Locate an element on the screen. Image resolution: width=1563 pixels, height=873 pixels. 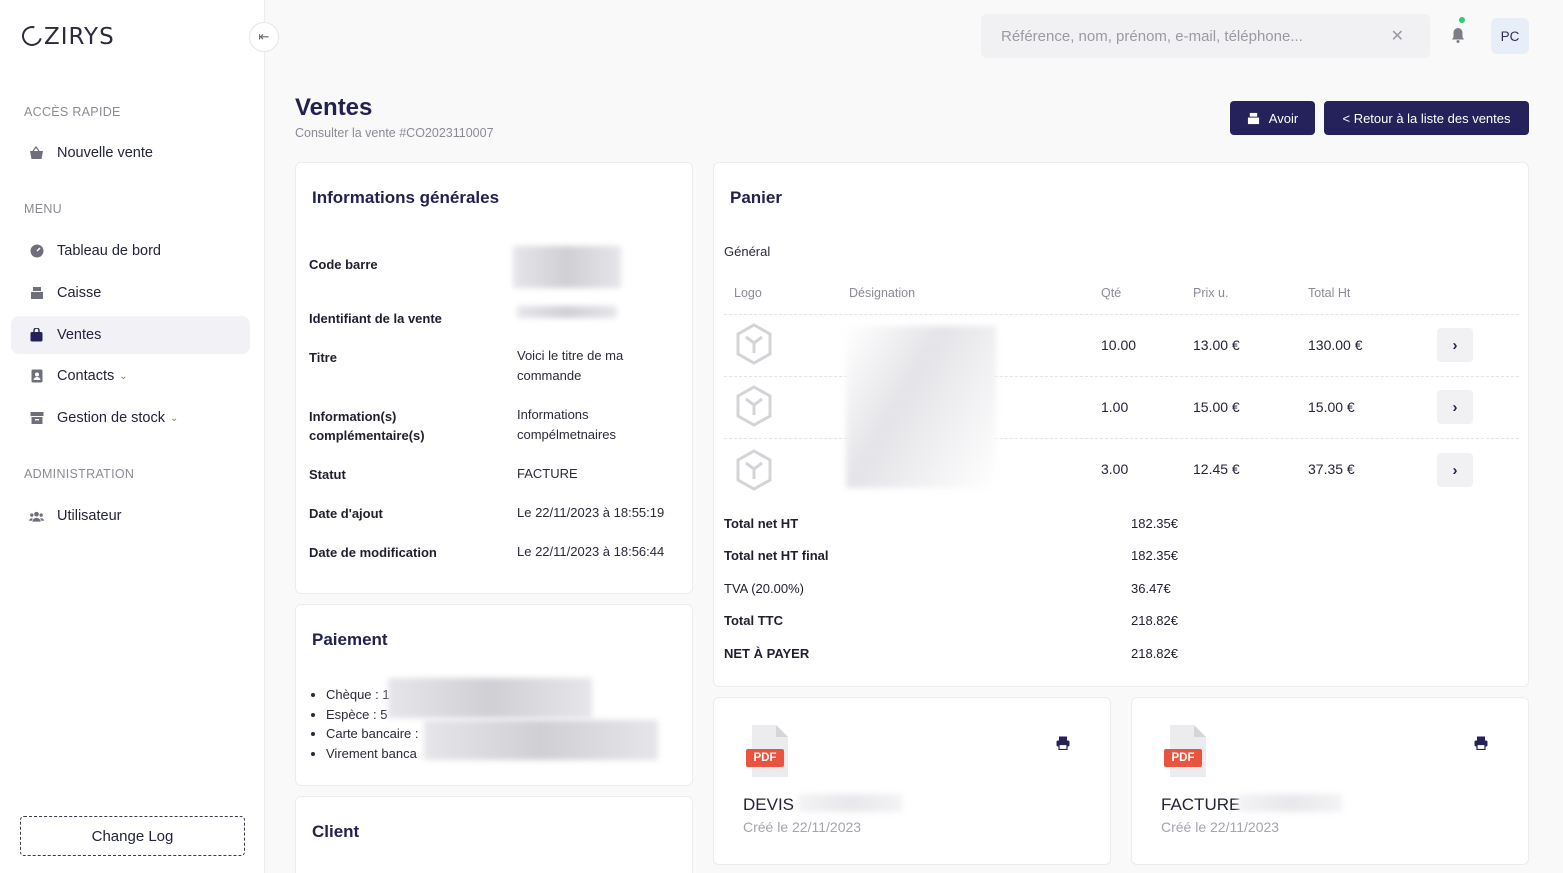
col-header-qty: Qté is located at coordinates (1111, 293).